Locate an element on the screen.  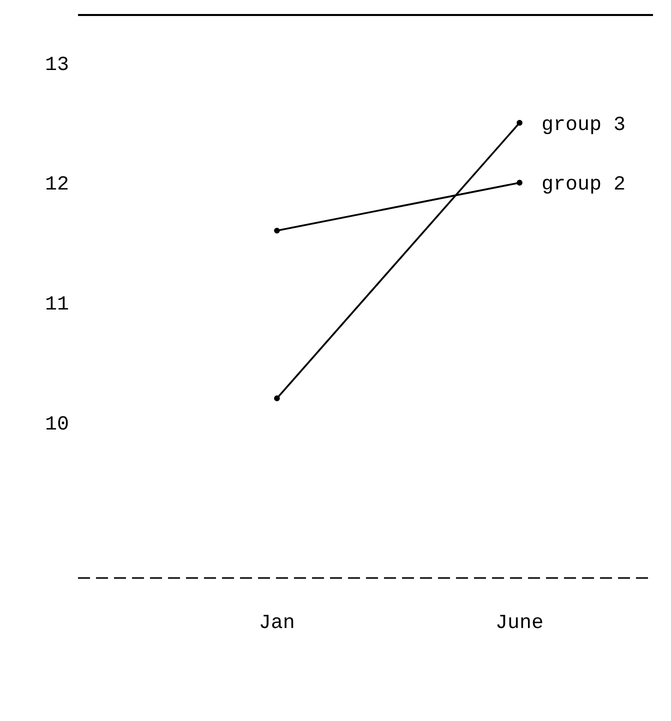
series-label: group 2 is located at coordinates (584, 185).